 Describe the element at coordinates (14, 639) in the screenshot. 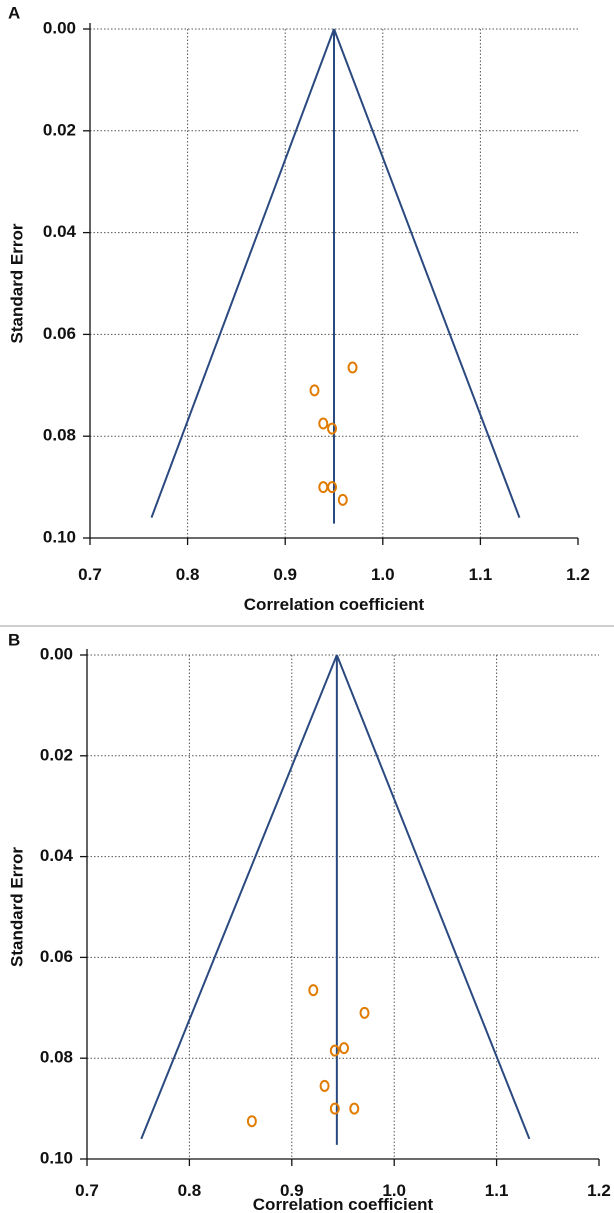

I see `panel-label: B` at that location.